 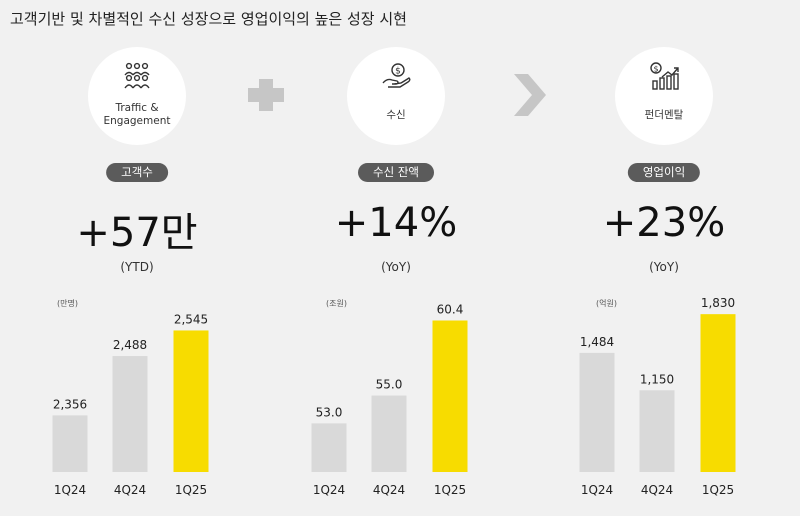 I want to click on icon-label: Traffic &, so click(x=137, y=108).